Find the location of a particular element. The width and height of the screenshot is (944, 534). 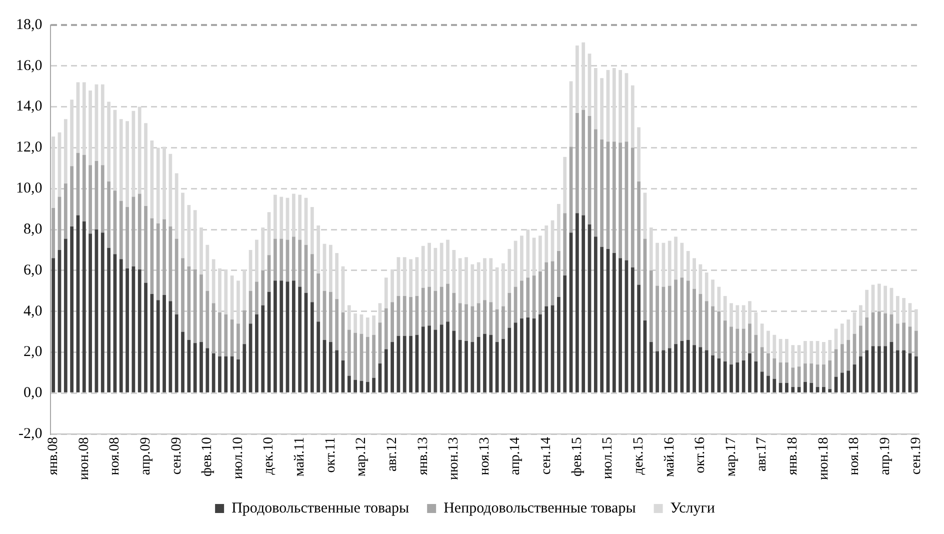

y-tick-label: 0,0 is located at coordinates (33, 393).